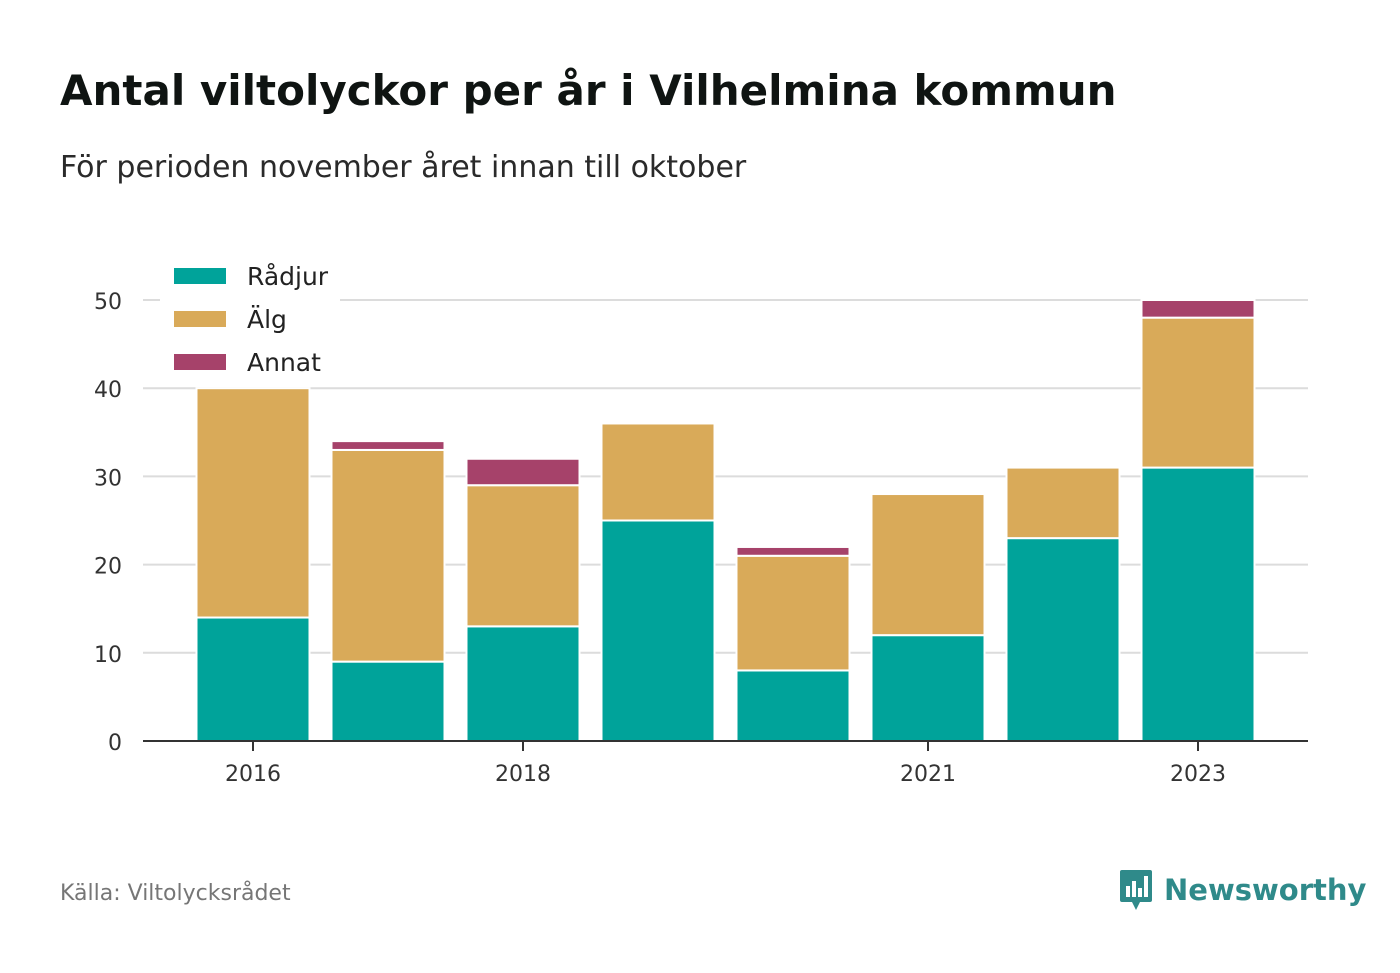  What do you see at coordinates (725, 764) in the screenshot?
I see `x-axis-ticks: 2016 2018 2021 2023` at bounding box center [725, 764].